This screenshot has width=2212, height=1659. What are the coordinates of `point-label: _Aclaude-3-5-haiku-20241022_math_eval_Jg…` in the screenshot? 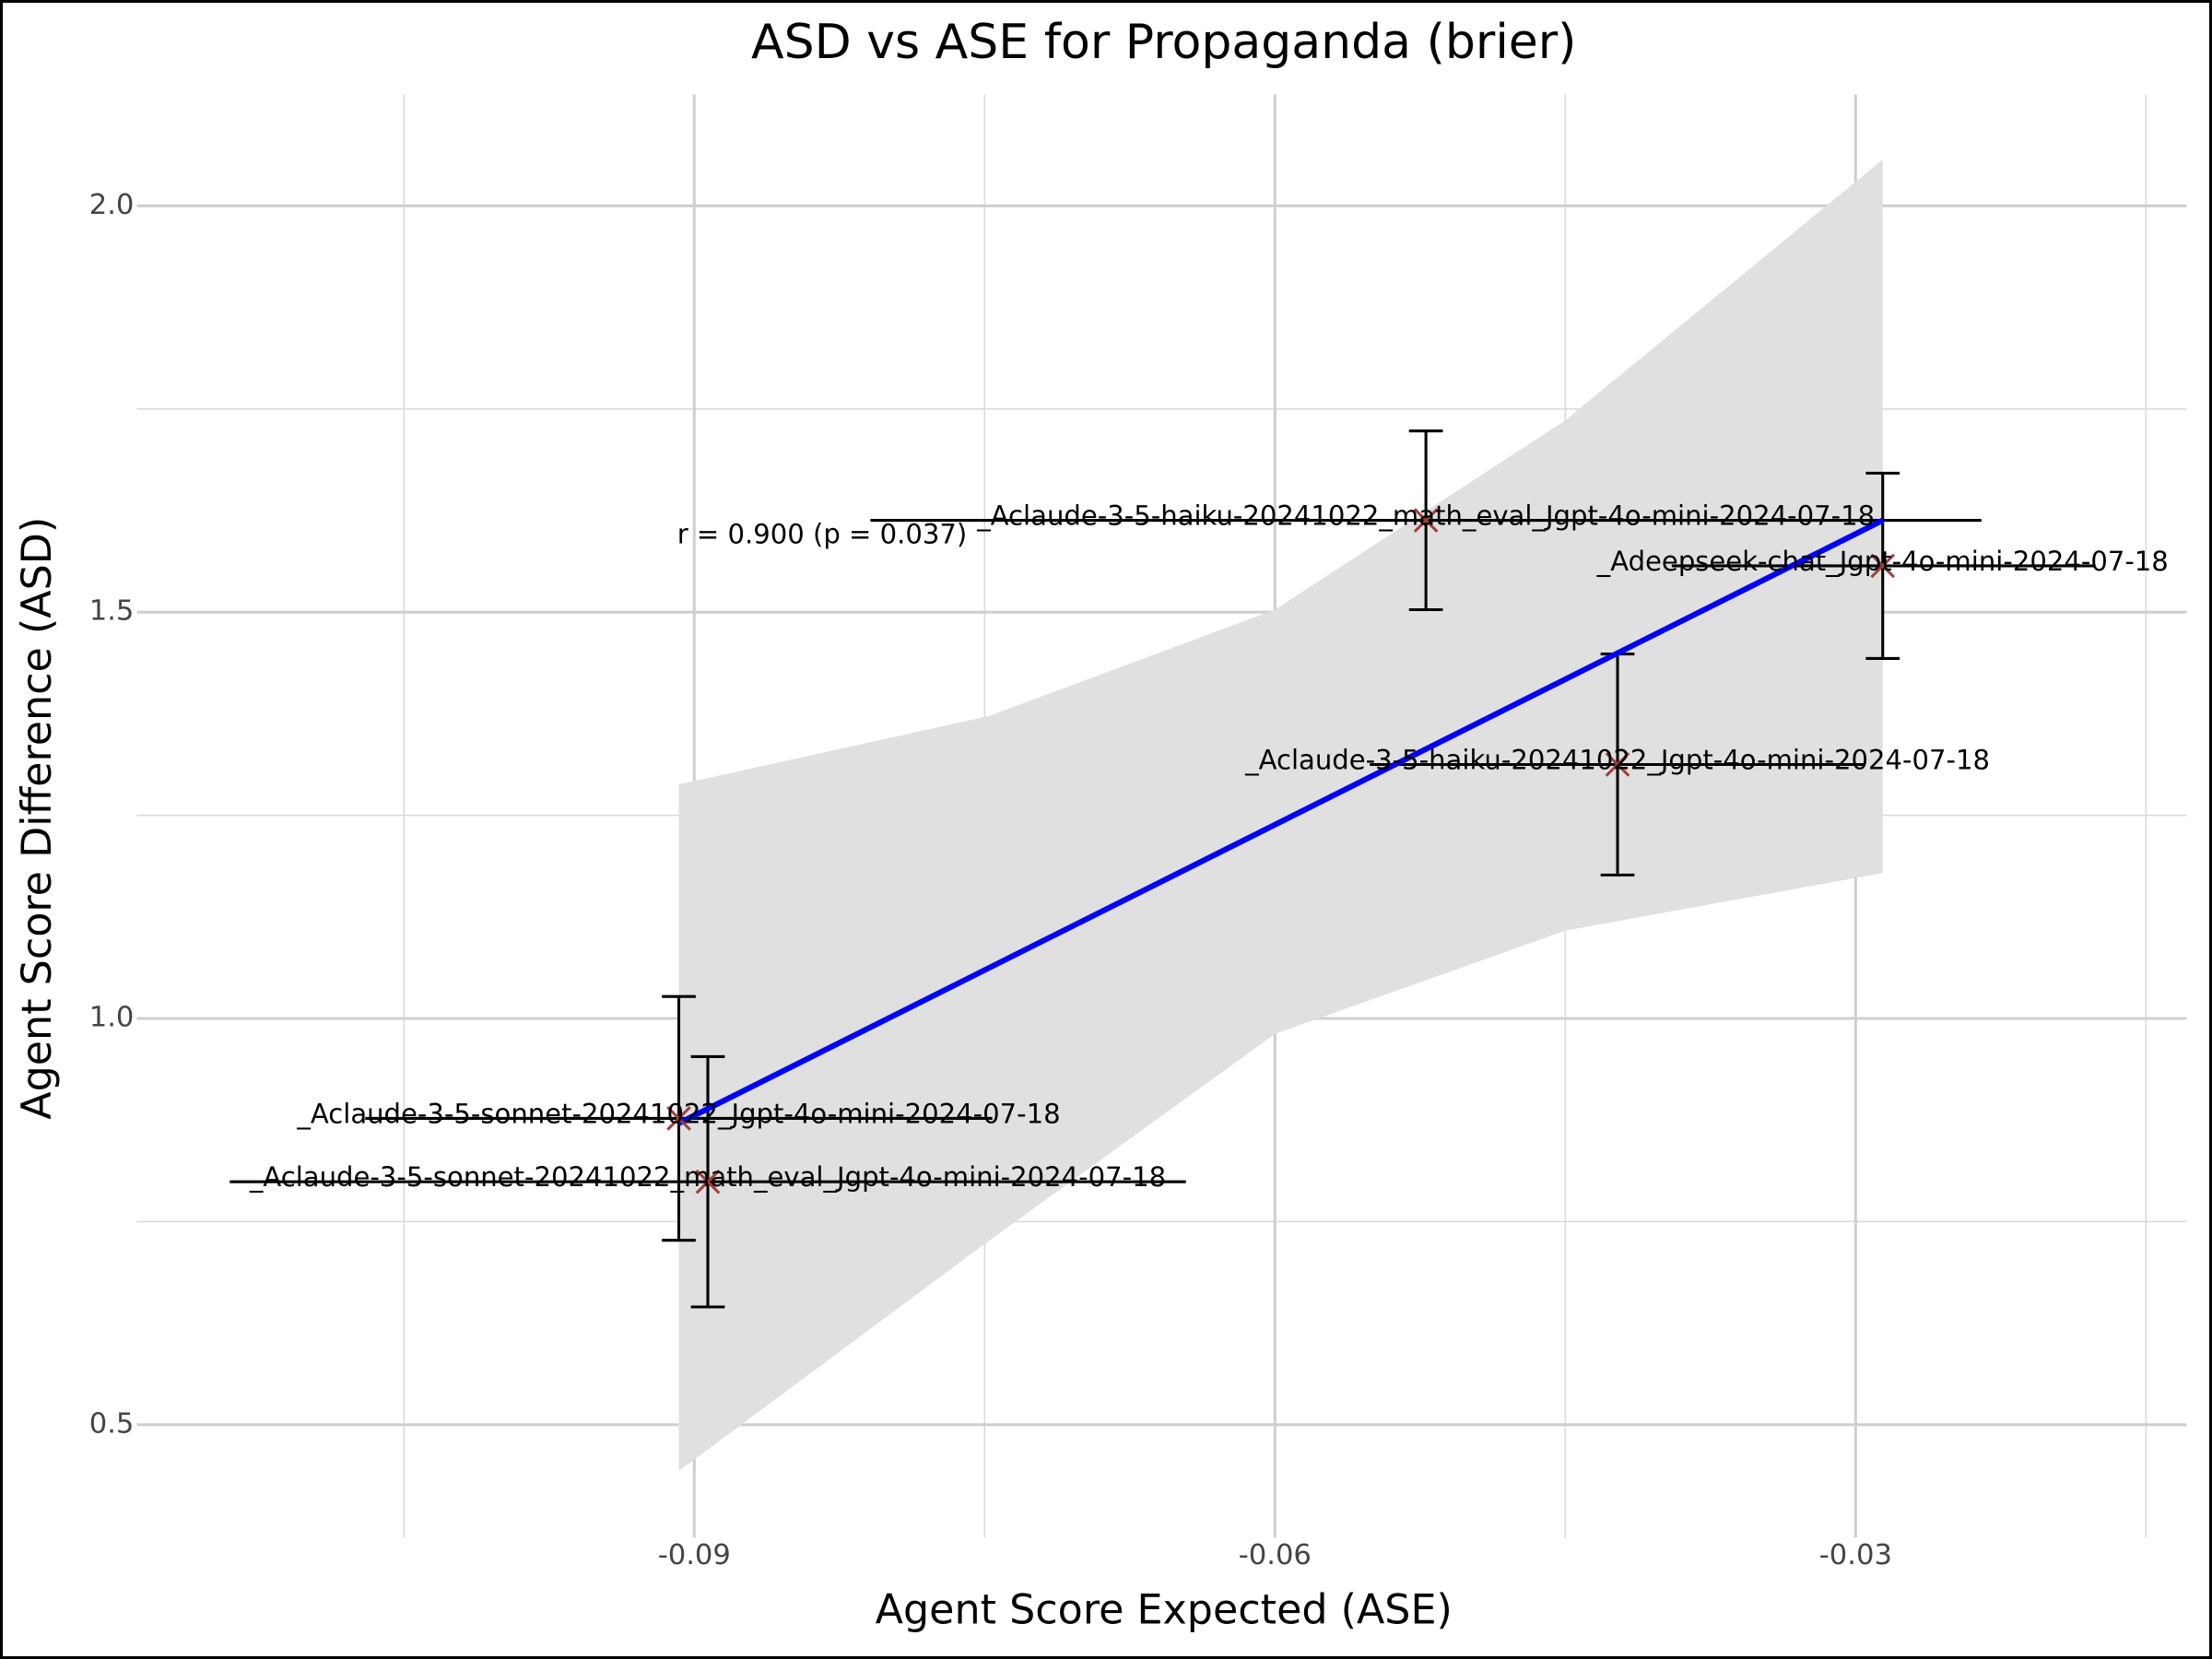 It's located at (1425, 515).